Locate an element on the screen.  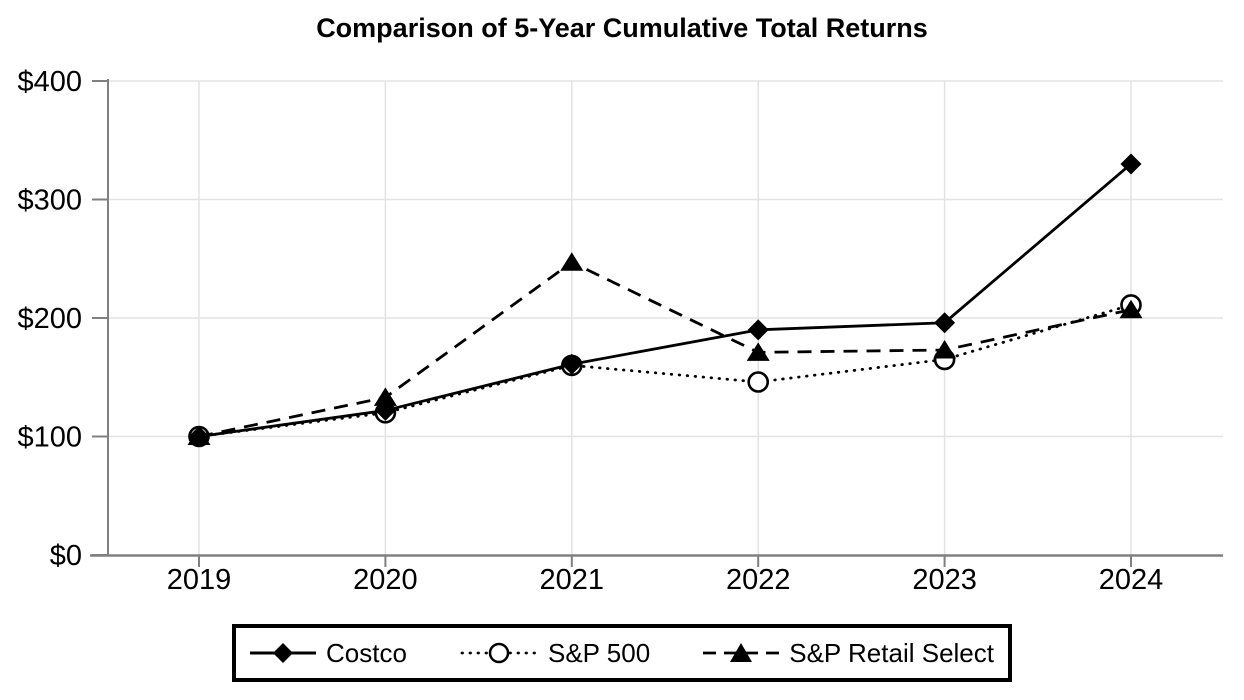
y-tick-label: $0 is located at coordinates (66, 556).